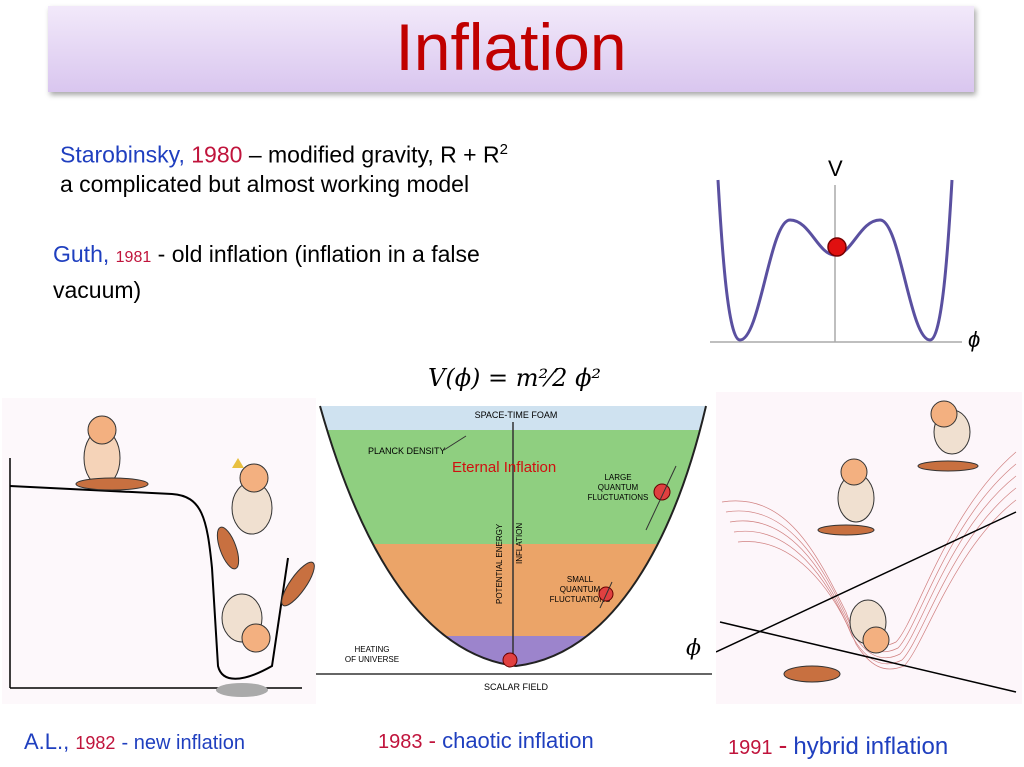 Image resolution: width=1024 pixels, height=767 pixels. Describe the element at coordinates (97, 290) in the screenshot. I see `guth-line-2: vacuum)` at that location.